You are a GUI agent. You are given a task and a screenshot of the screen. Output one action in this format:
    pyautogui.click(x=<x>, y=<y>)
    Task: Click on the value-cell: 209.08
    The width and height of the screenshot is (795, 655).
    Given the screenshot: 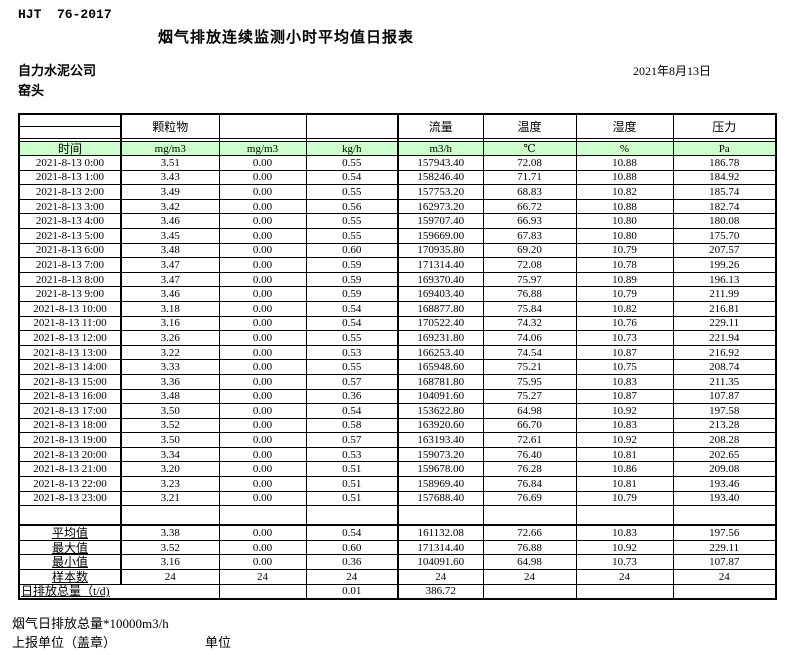 What is the action you would take?
    pyautogui.click(x=724, y=469)
    